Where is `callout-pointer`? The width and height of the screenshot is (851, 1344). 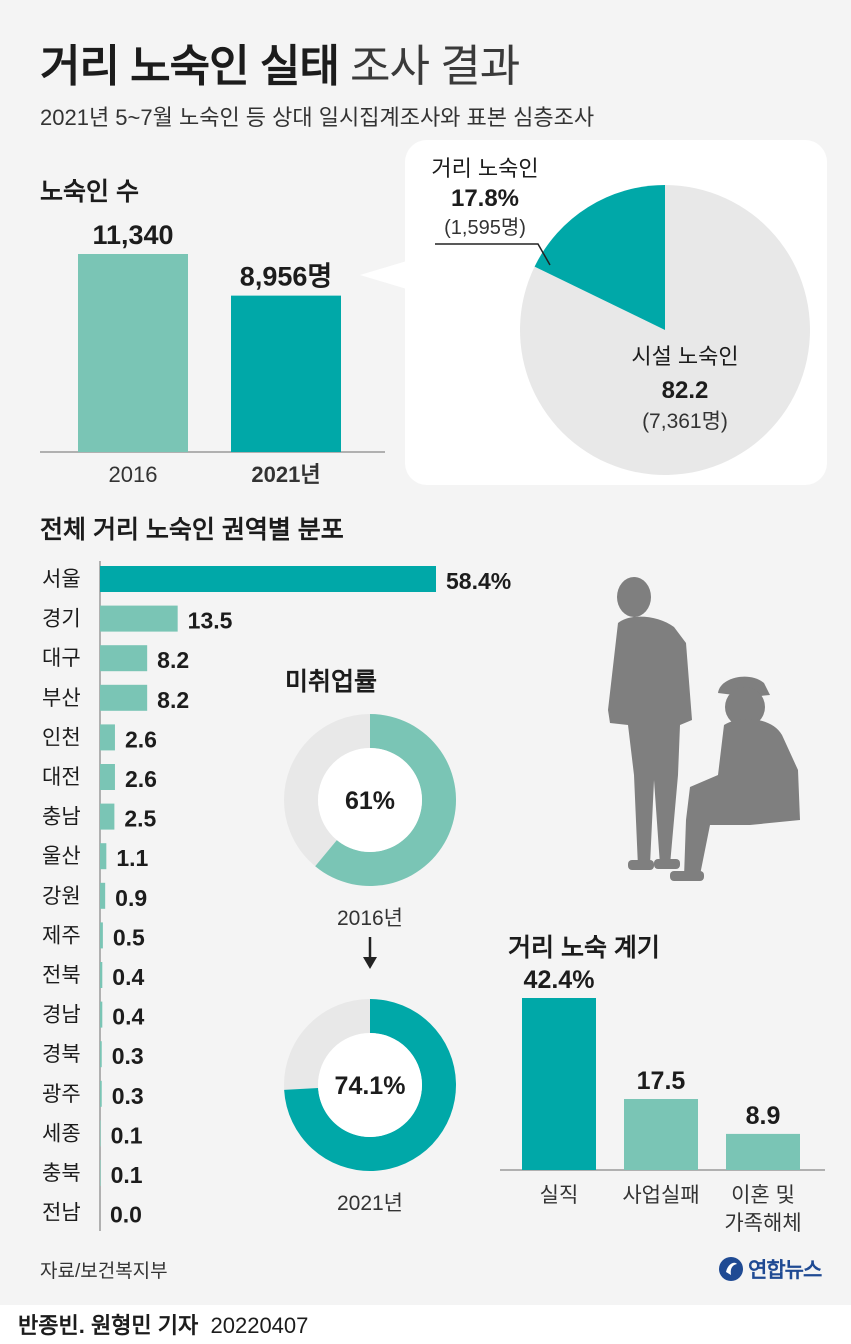
callout-pointer is located at coordinates (385, 275).